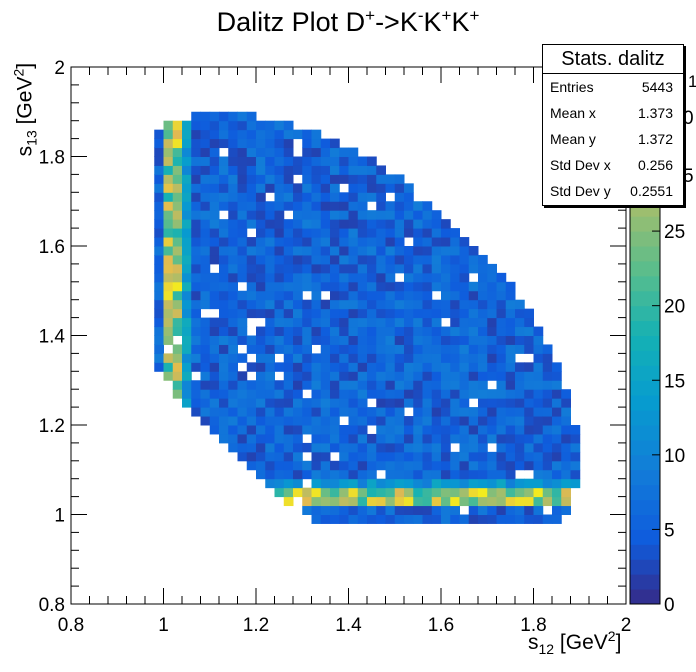 The height and width of the screenshot is (672, 696). I want to click on stats-row-mean-x: Mean x 1.373, so click(611, 113).